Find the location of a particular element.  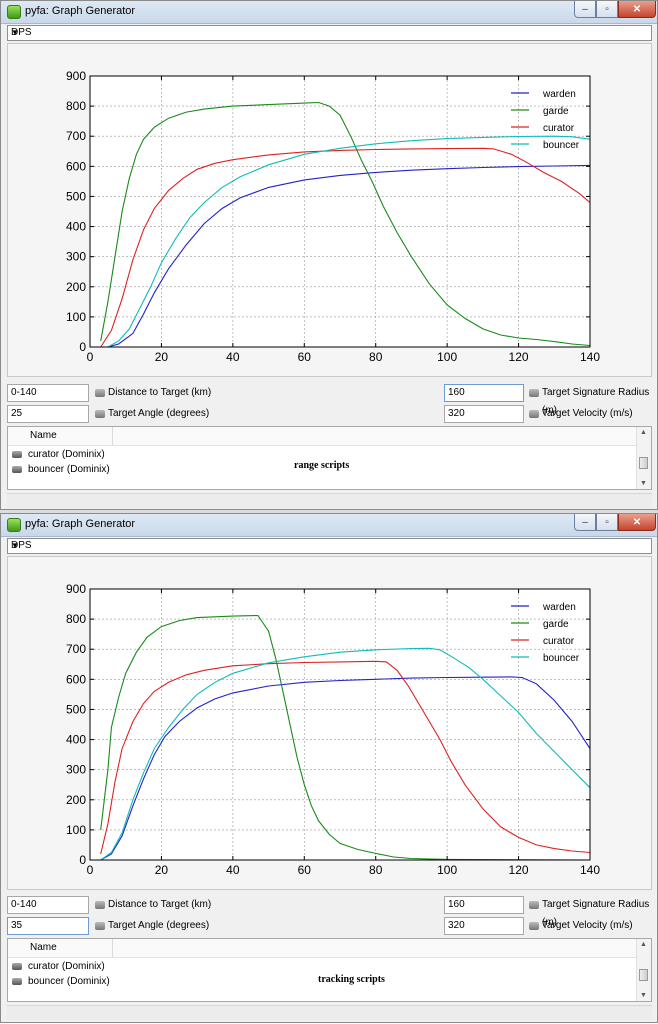

x-tick-label: 40 is located at coordinates (233, 870).